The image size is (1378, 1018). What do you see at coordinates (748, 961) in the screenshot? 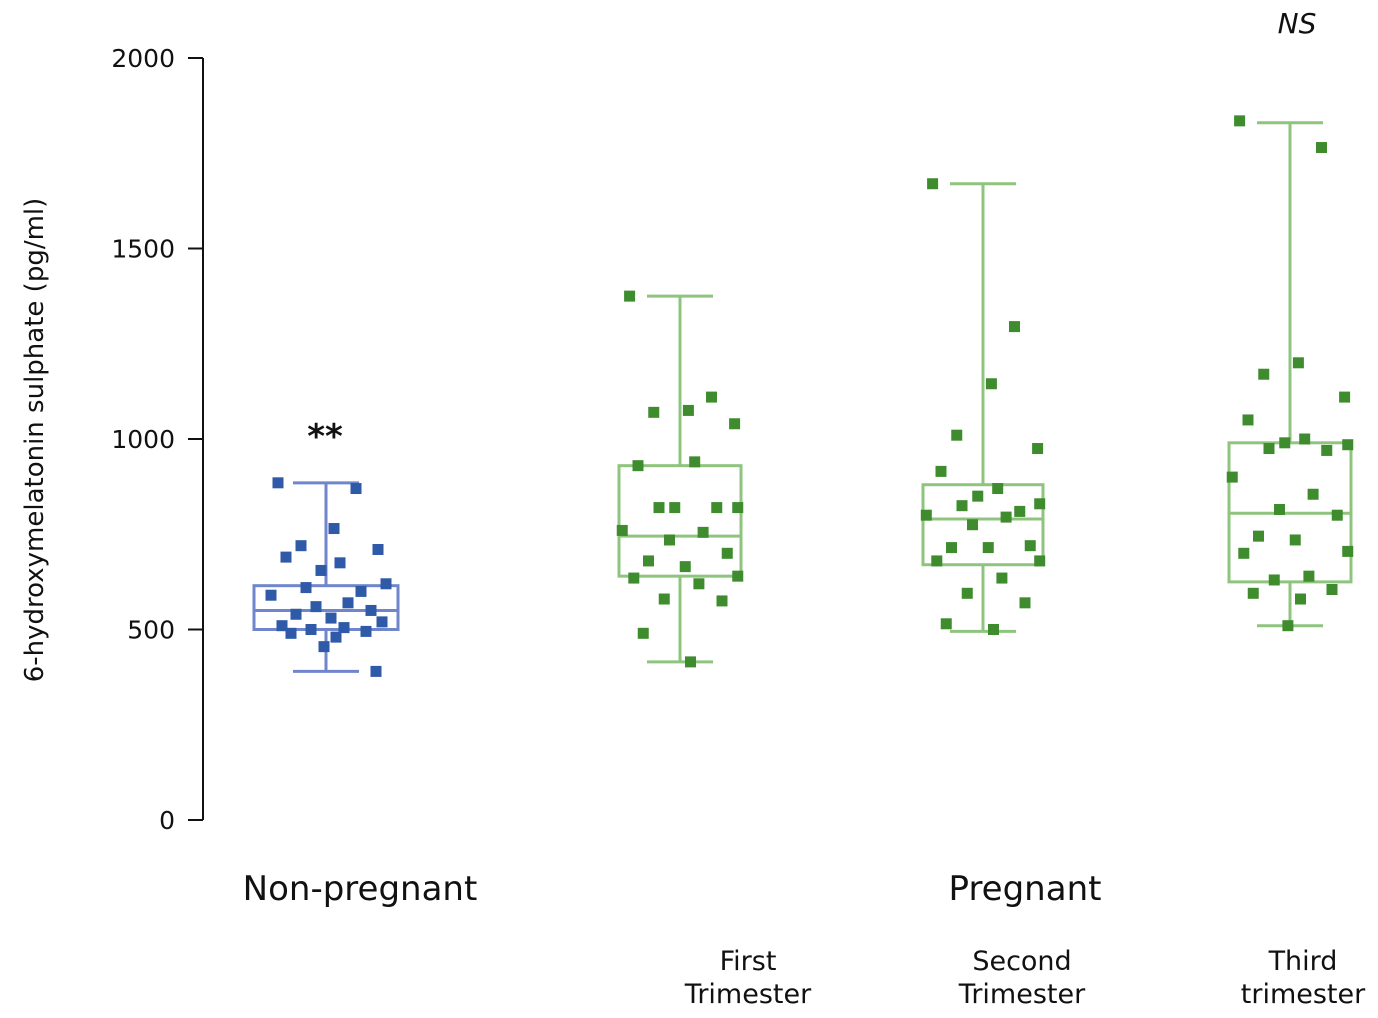
I see `category-label-line: First` at bounding box center [748, 961].